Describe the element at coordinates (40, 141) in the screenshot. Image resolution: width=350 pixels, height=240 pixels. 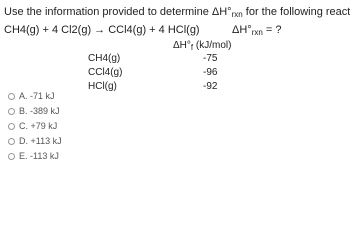
I see `option-label: D. +113 kJ` at that location.